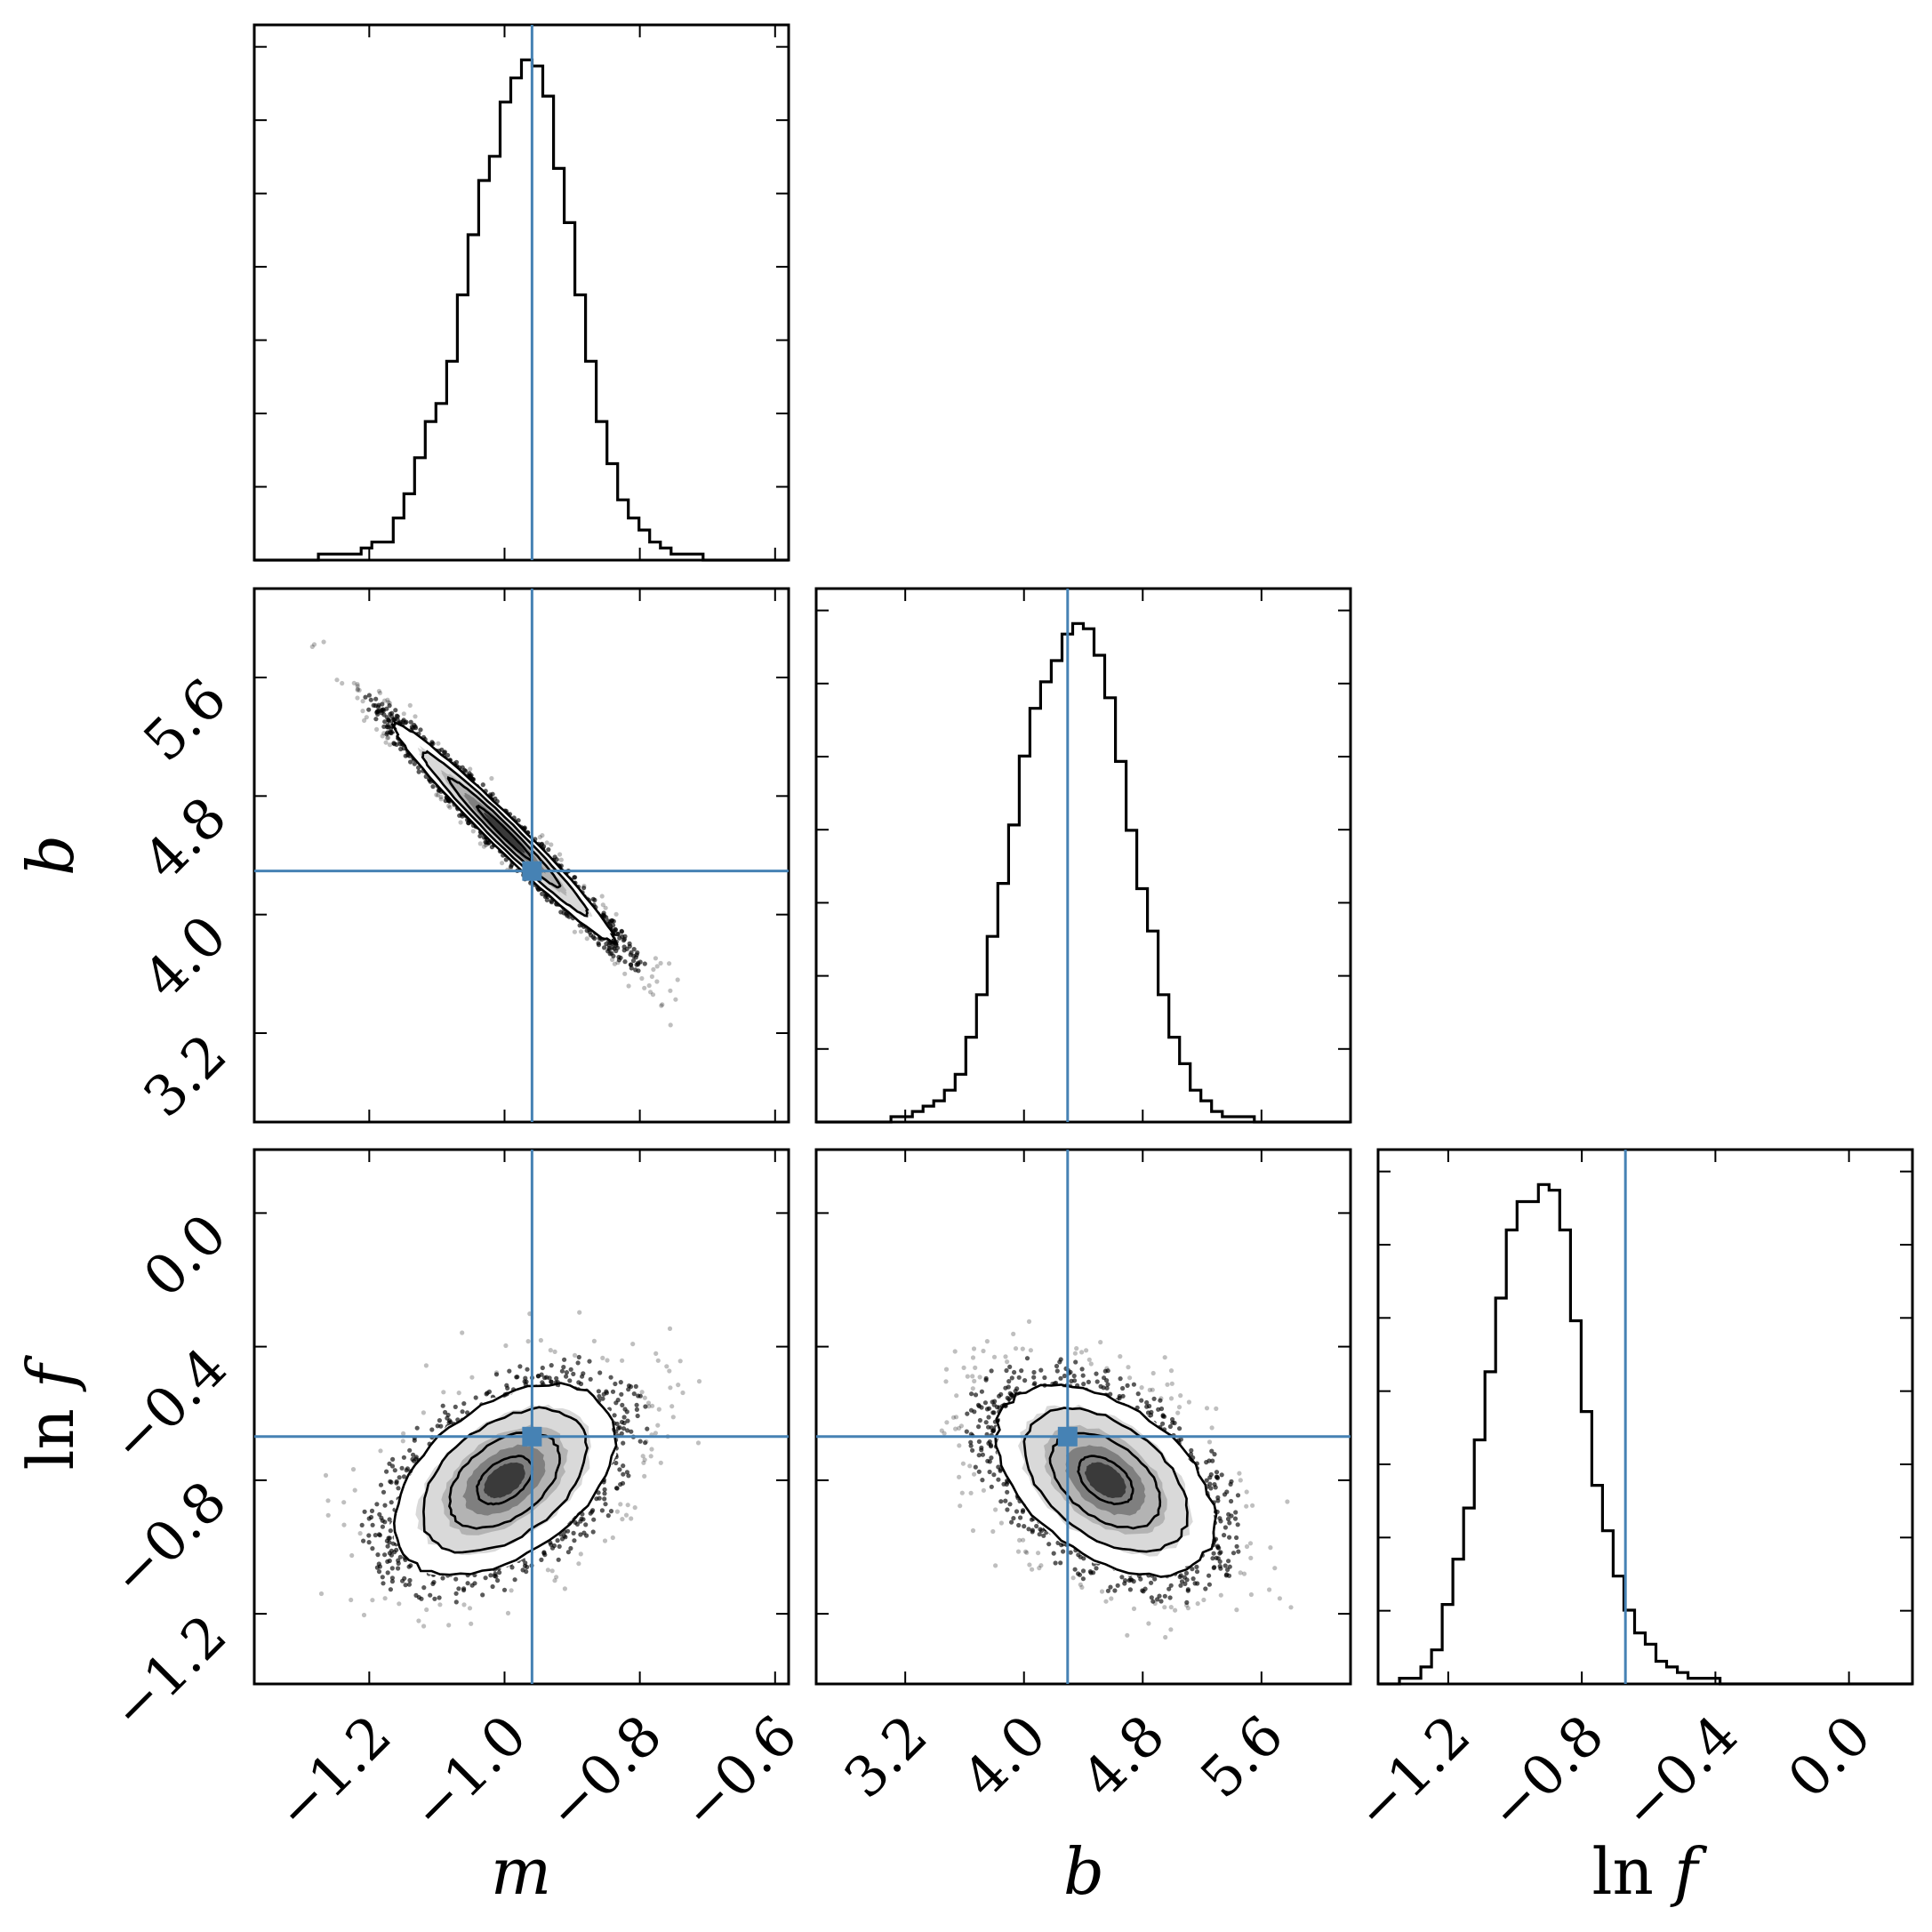  I want to click on density-b-lnf, so click(1117, 1480).